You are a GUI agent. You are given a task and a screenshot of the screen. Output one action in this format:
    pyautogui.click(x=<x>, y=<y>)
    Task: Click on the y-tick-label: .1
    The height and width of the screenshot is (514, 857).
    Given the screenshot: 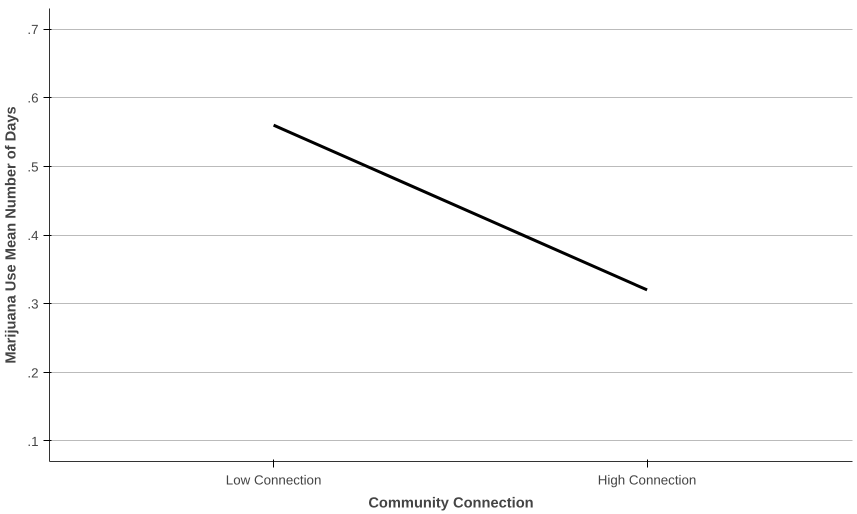 What is the action you would take?
    pyautogui.click(x=33, y=441)
    